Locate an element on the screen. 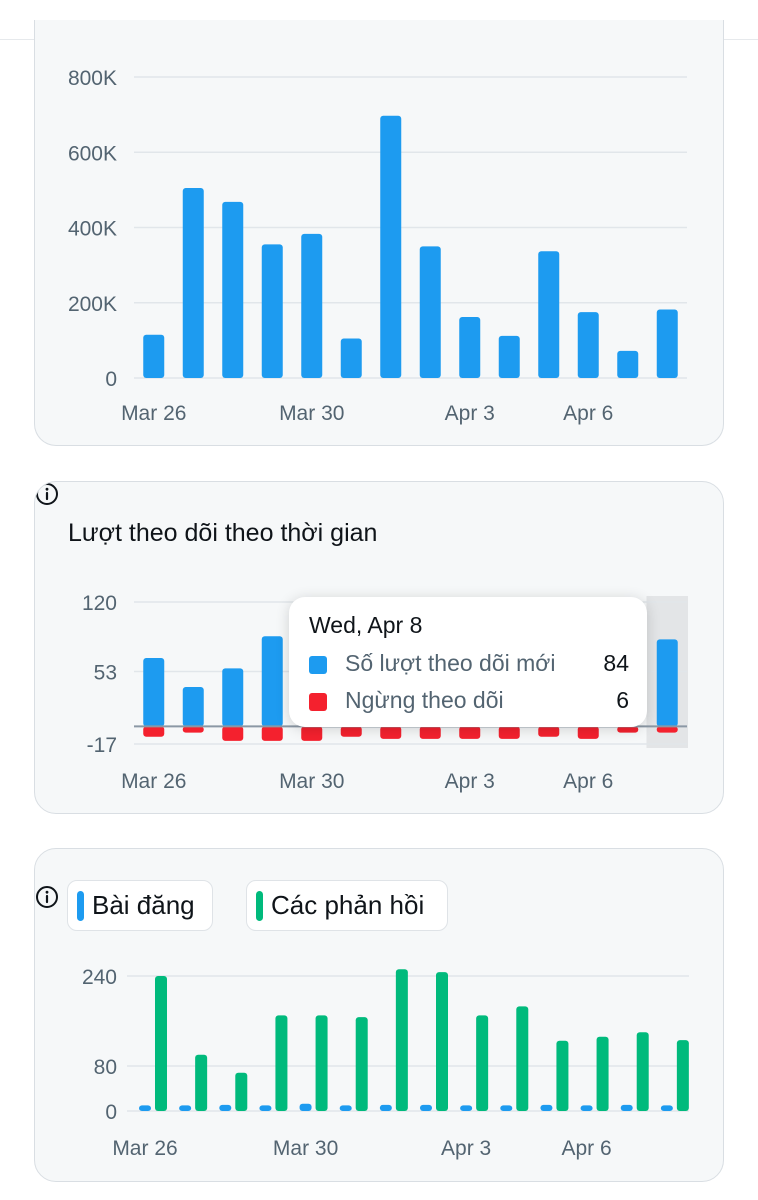 Image resolution: width=758 pixels, height=1200 pixels. tooltip-row-unfollows: Ngừng theo dõi 6 is located at coordinates (469, 702).